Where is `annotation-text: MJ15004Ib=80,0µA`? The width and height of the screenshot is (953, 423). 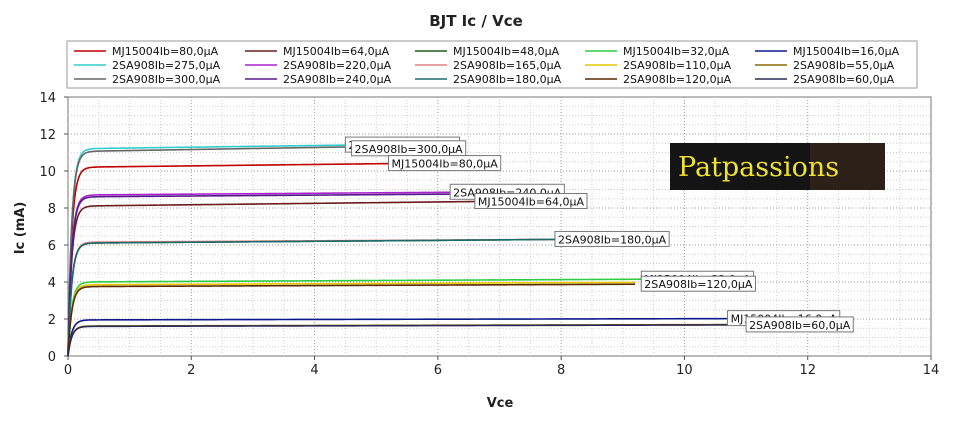
annotation-text: MJ15004Ib=80,0µA is located at coordinates (445, 164).